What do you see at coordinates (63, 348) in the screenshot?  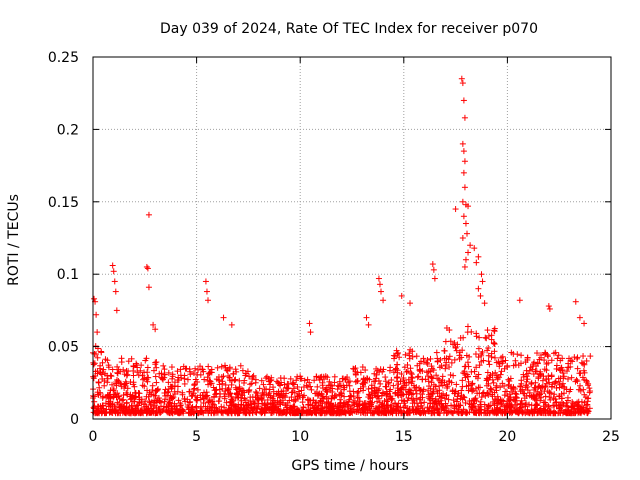 I see `y-tick-label: 0.05` at bounding box center [63, 348].